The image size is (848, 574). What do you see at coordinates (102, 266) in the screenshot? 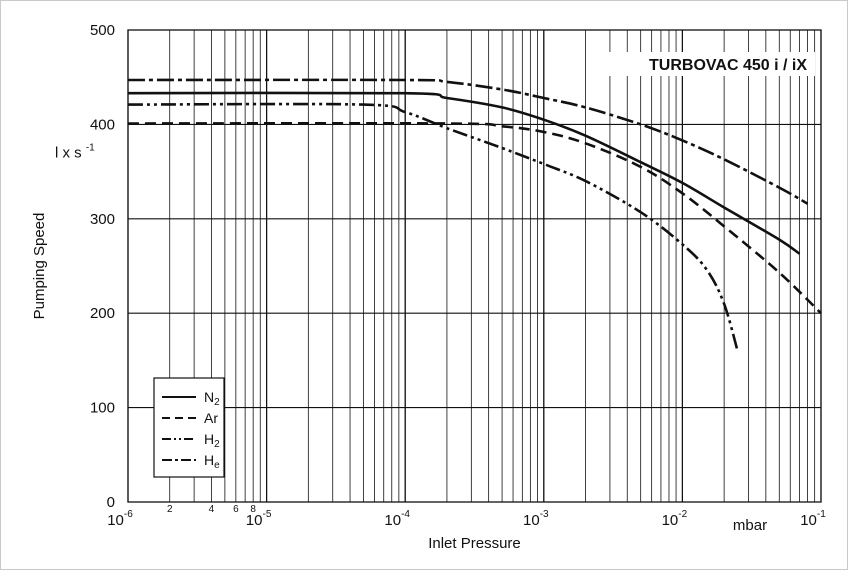
I see `y-tick-labels: 0 100 200 300 400 500` at bounding box center [102, 266].